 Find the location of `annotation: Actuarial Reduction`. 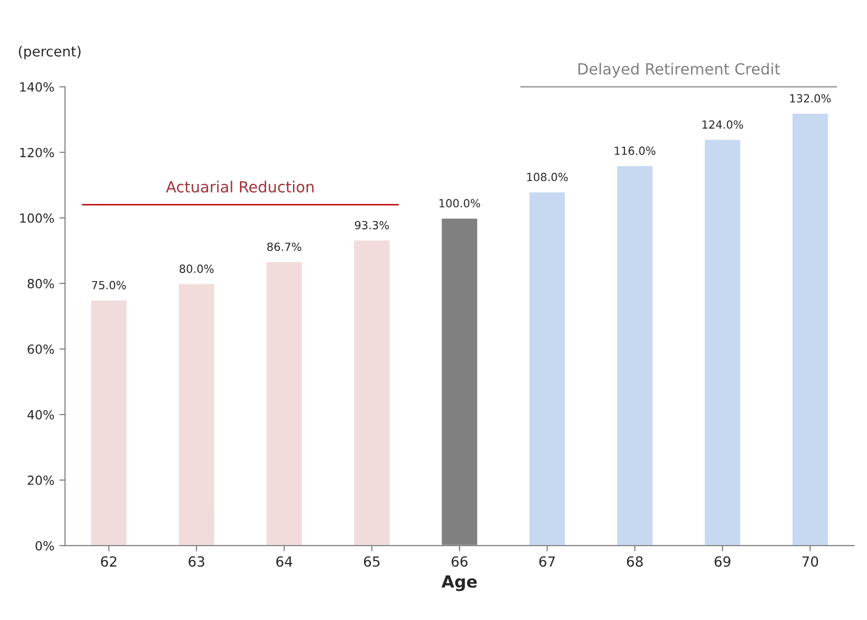

annotation: Actuarial Reduction is located at coordinates (240, 186).